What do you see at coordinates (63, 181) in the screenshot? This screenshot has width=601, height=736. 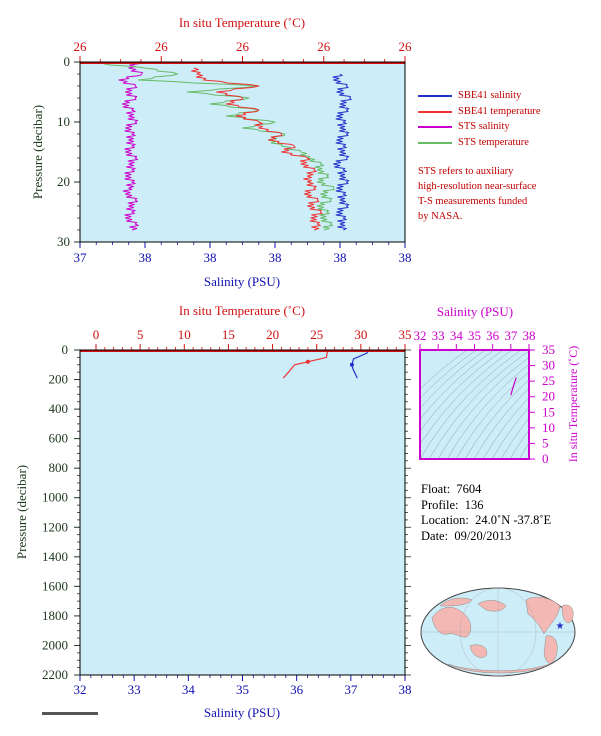 I see `near-surface-pressure-tick-label: 20` at bounding box center [63, 181].